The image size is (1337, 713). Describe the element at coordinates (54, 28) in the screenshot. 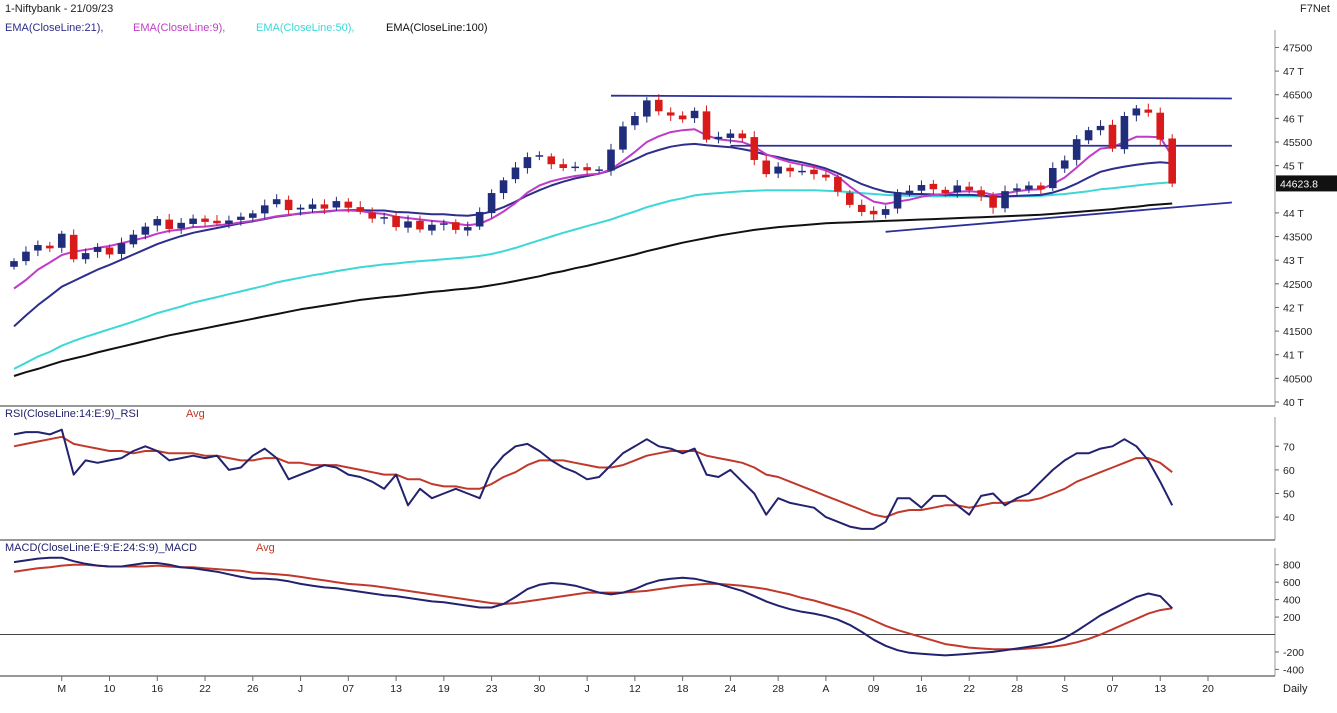

I see `legend-ema21: EMA(CloseLine:21),` at that location.